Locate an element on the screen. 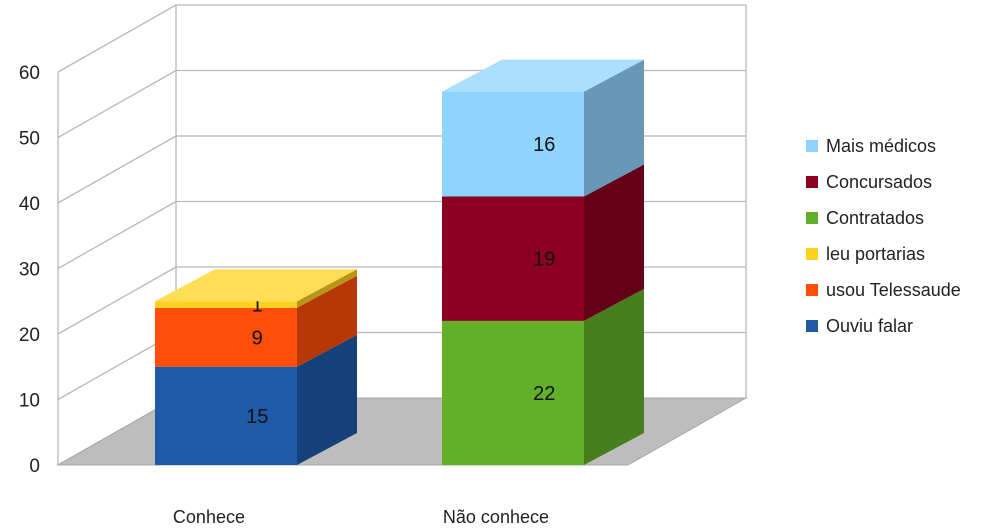 The image size is (998, 529). y-tick-label: 0 is located at coordinates (34, 466).